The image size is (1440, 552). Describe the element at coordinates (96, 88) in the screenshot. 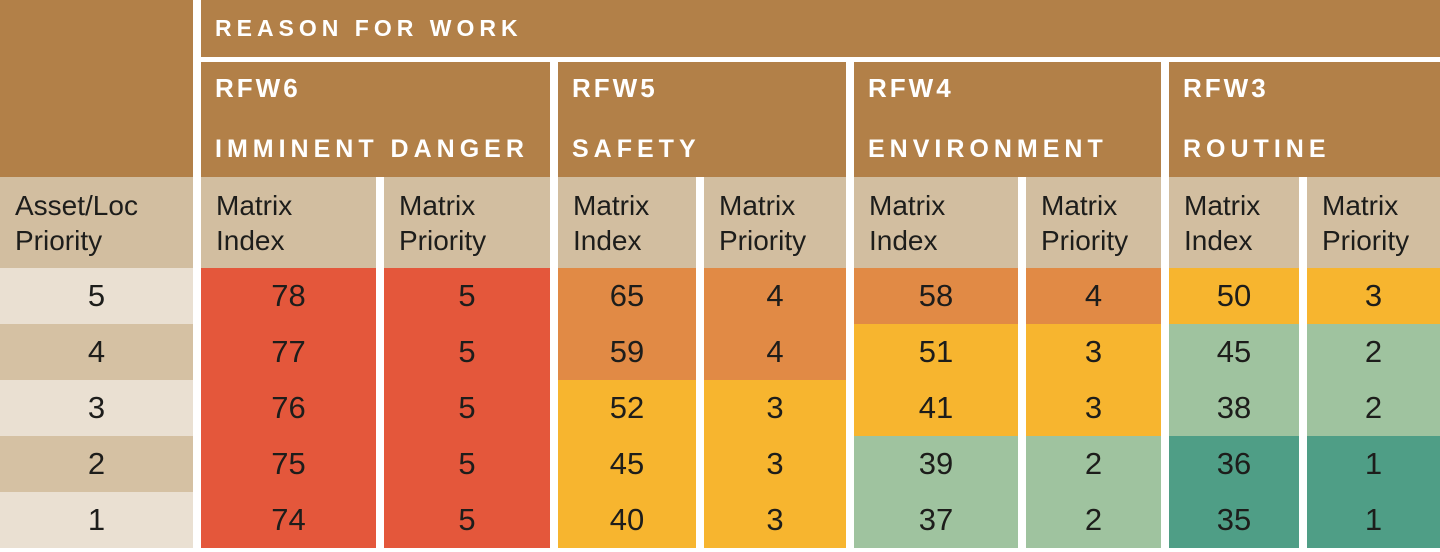

I see `corner-block` at that location.